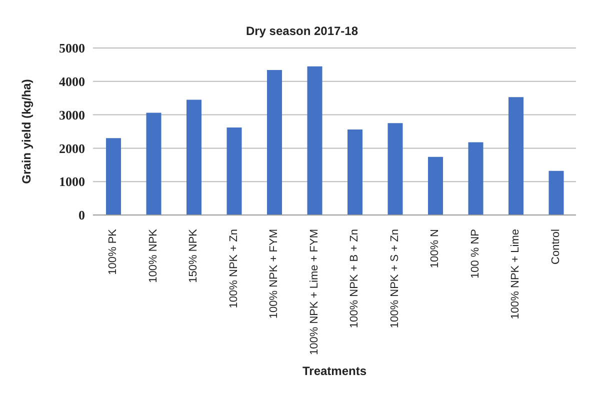 Image resolution: width=604 pixels, height=403 pixels. Describe the element at coordinates (394, 278) in the screenshot. I see `x-tick-label: 100% NPK + S + Zn` at that location.